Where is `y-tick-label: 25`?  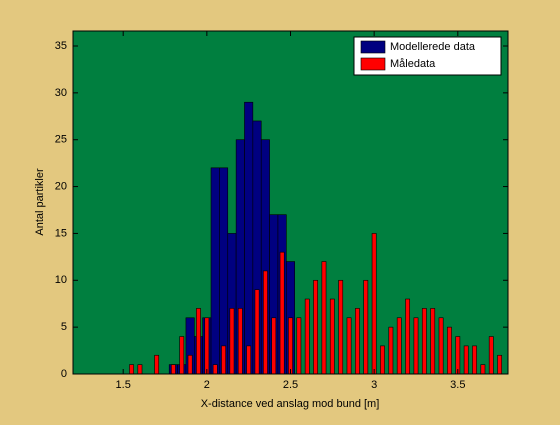 y-tick-label: 25 is located at coordinates (61, 140).